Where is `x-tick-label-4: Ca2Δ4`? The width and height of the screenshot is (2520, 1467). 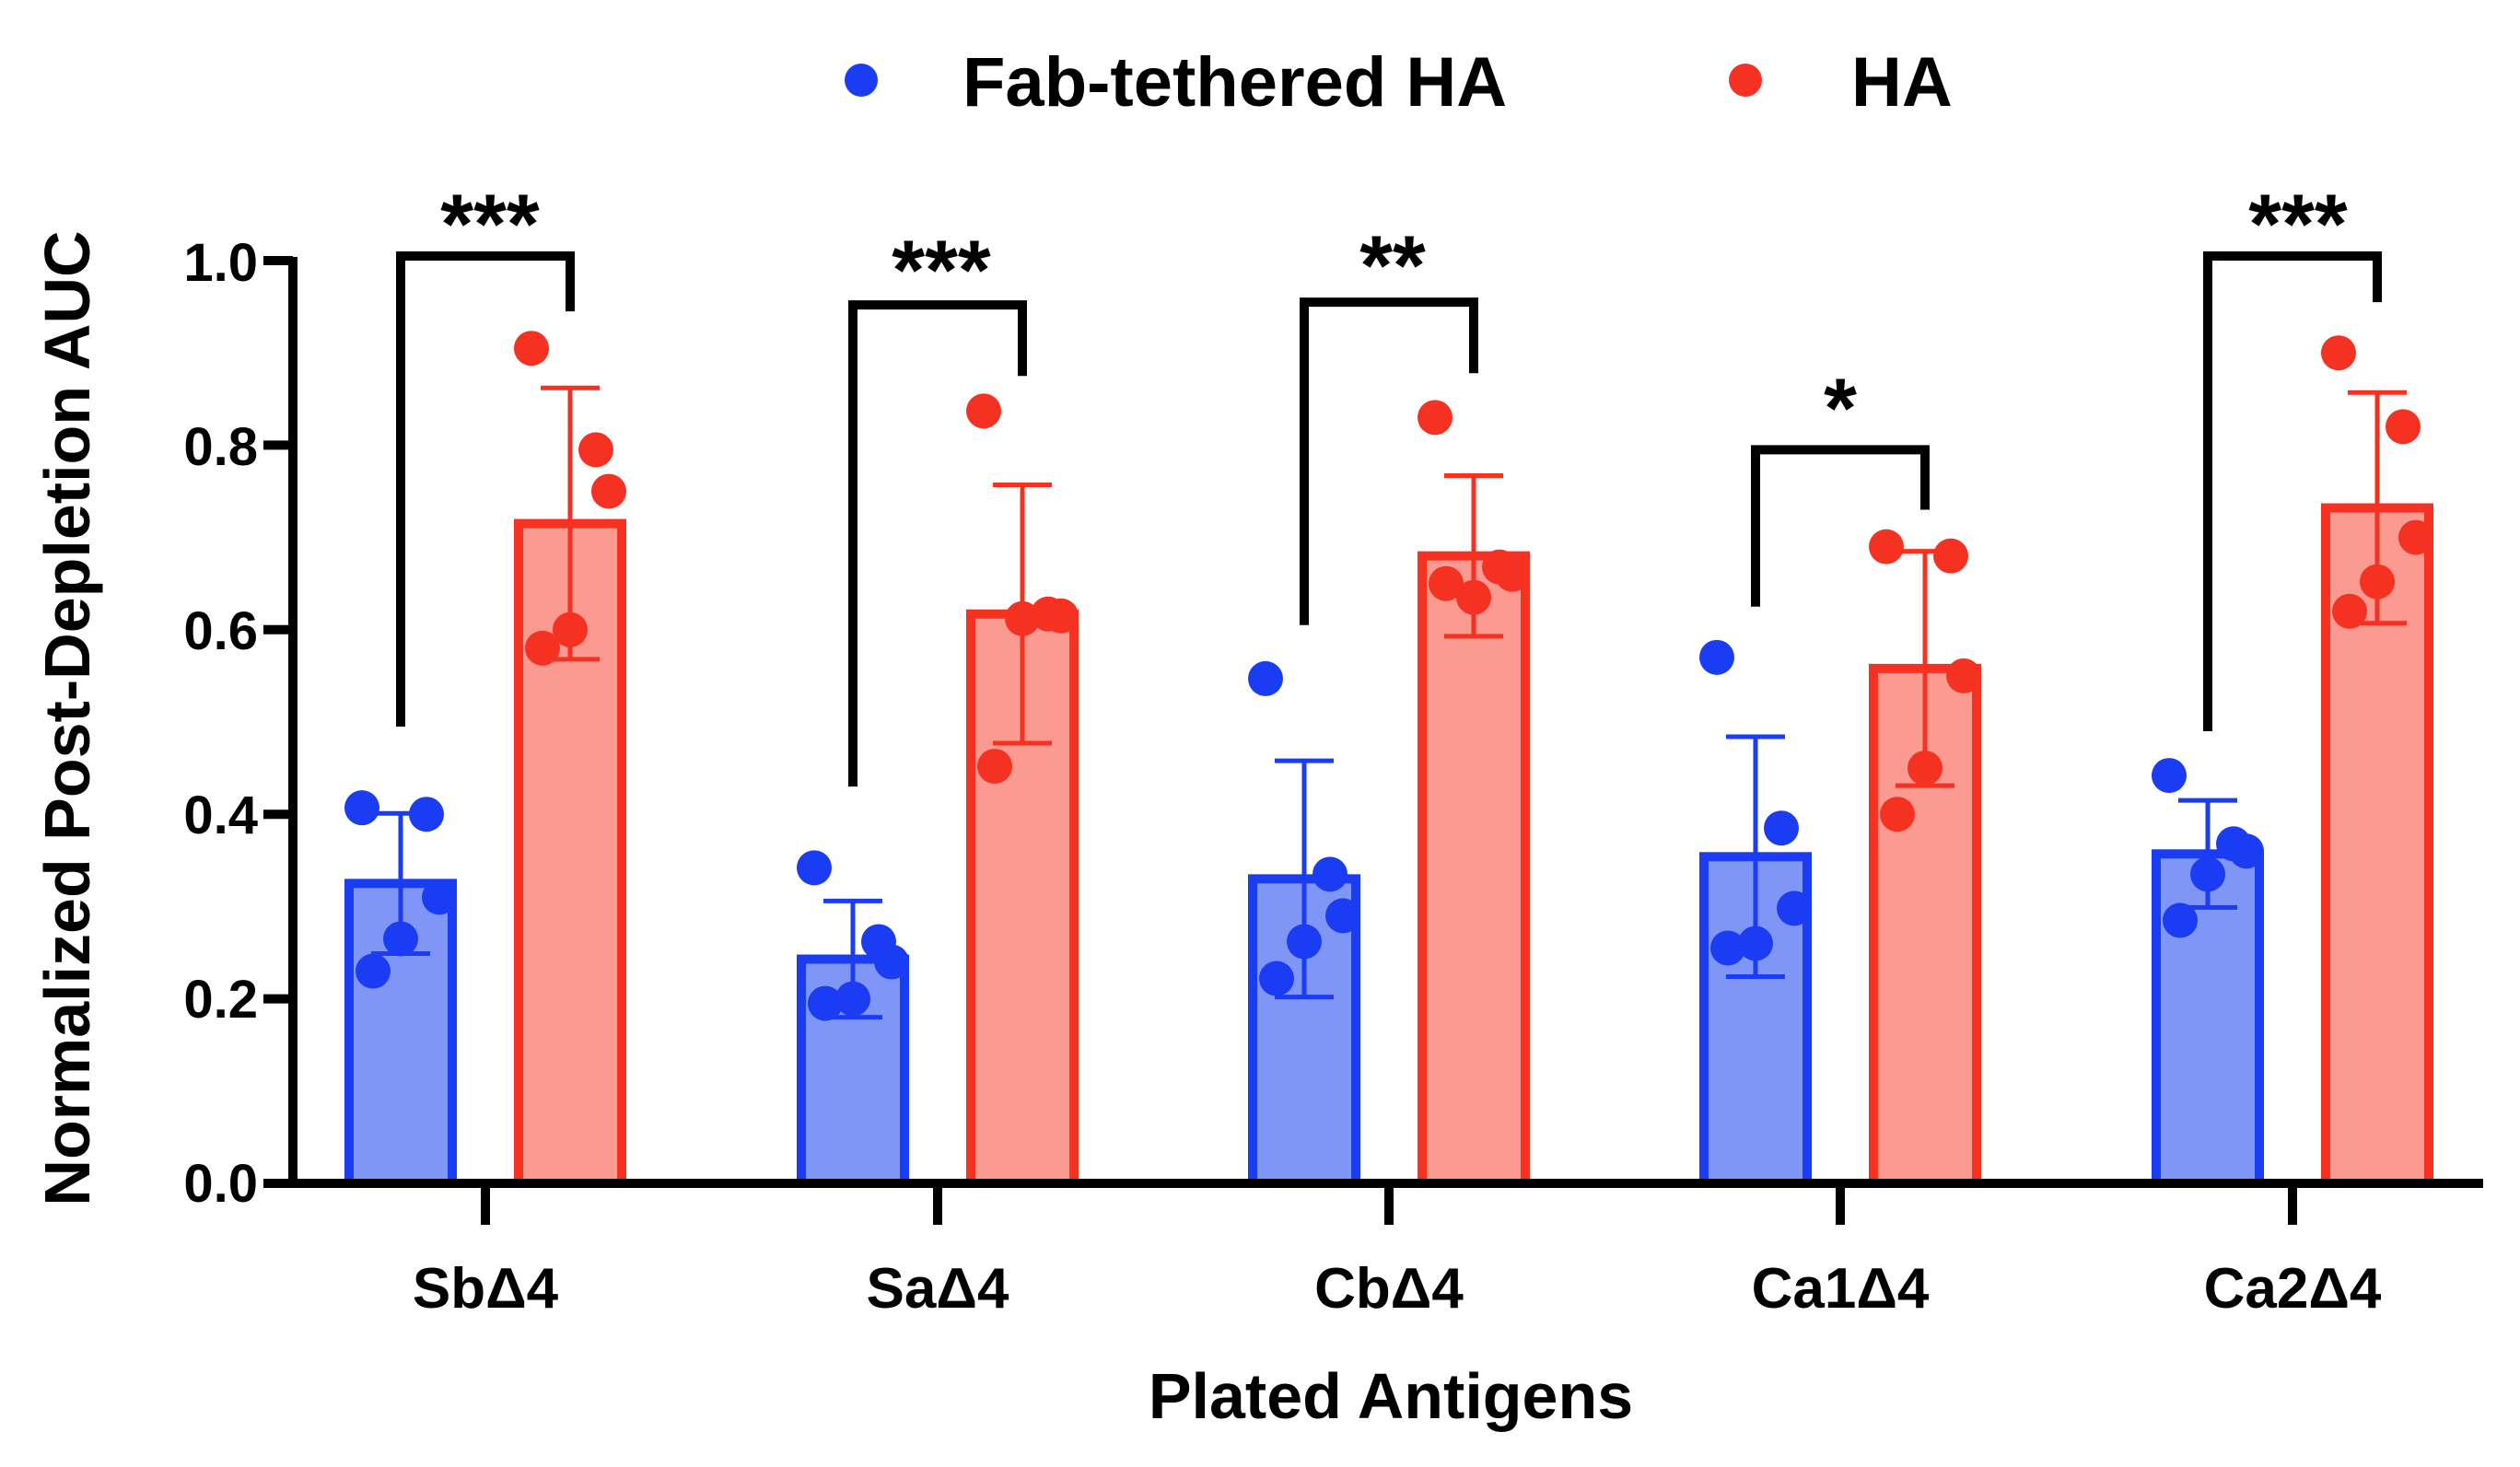
x-tick-label-4: Ca2Δ4 is located at coordinates (2293, 1289).